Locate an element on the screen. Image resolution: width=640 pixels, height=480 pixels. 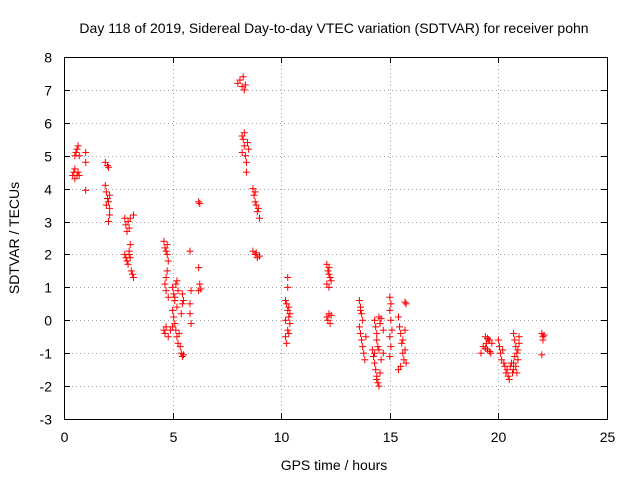
y-tick-label: 7 is located at coordinates (48, 91).